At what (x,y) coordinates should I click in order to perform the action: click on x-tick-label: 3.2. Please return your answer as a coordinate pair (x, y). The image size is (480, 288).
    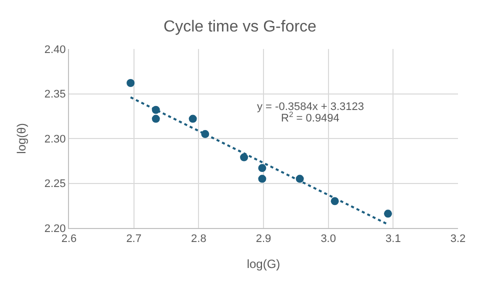
    Looking at the image, I should click on (458, 239).